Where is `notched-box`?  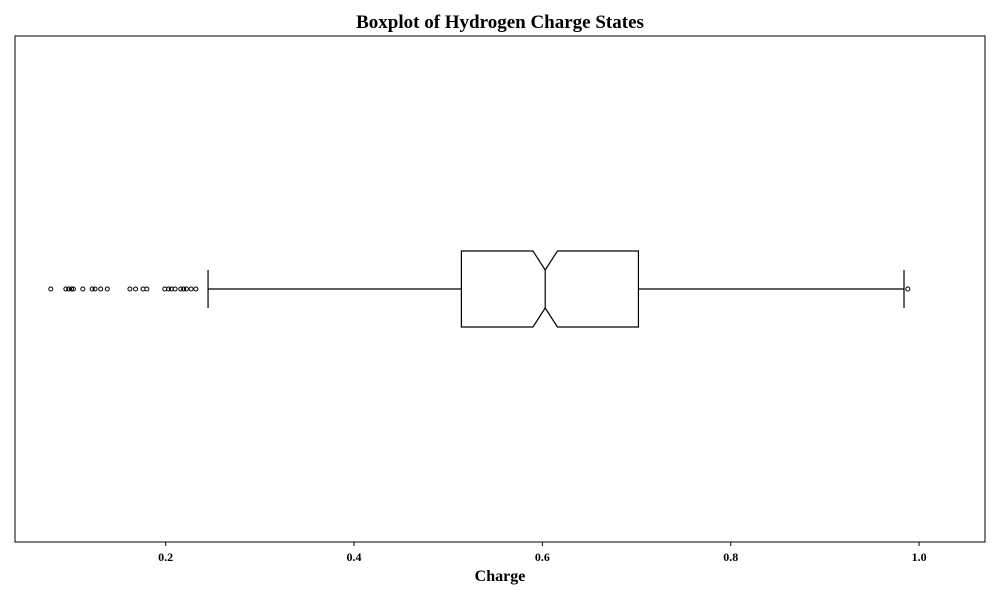
notched-box is located at coordinates (550, 289).